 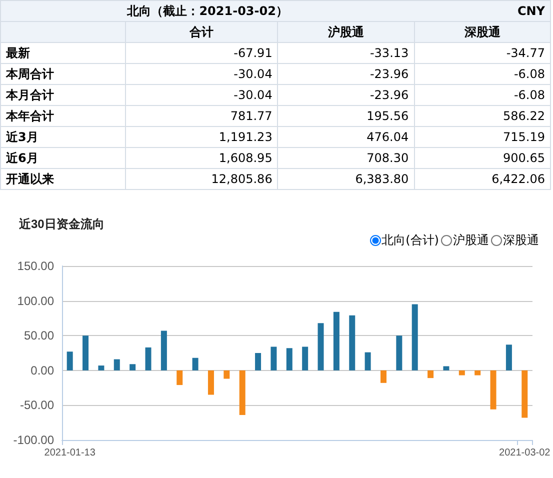 What do you see at coordinates (30, 73) in the screenshot?
I see `category-label: 本周合计` at bounding box center [30, 73].